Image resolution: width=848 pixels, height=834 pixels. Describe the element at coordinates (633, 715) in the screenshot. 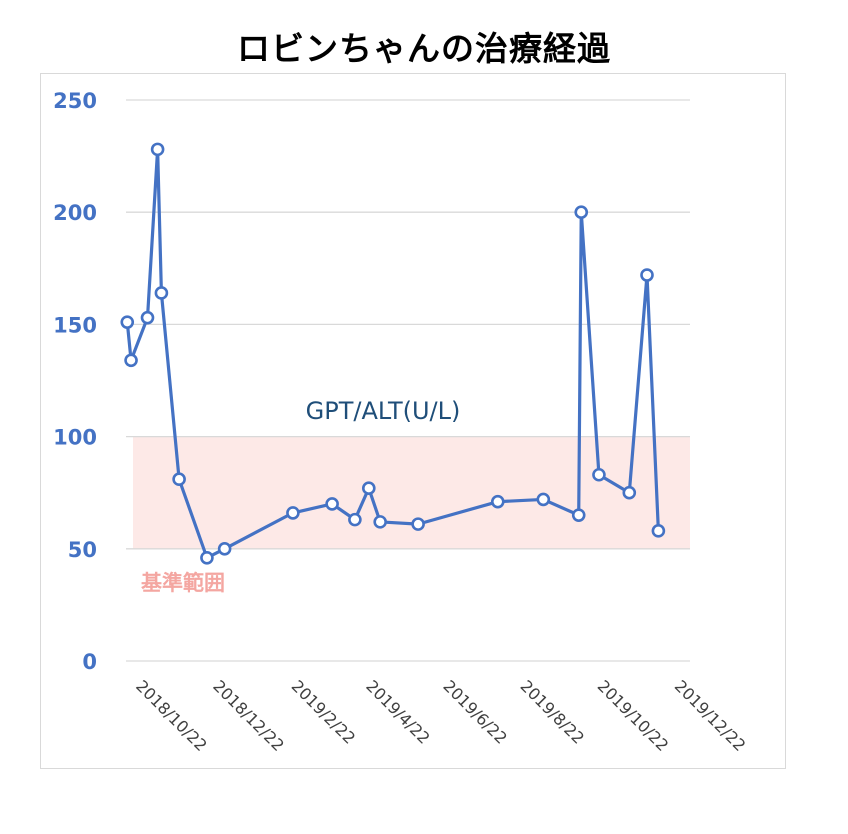

I see `x-tick-label: 2019/10/22` at that location.